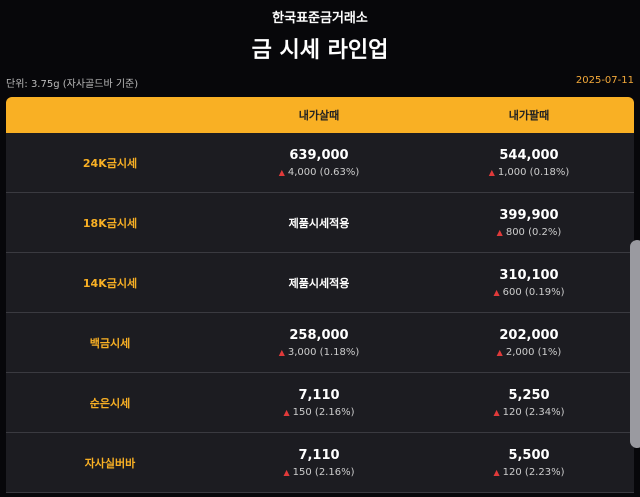 Image resolution: width=640 pixels, height=497 pixels. What do you see at coordinates (635, 344) in the screenshot?
I see `side-panel-handle` at bounding box center [635, 344].